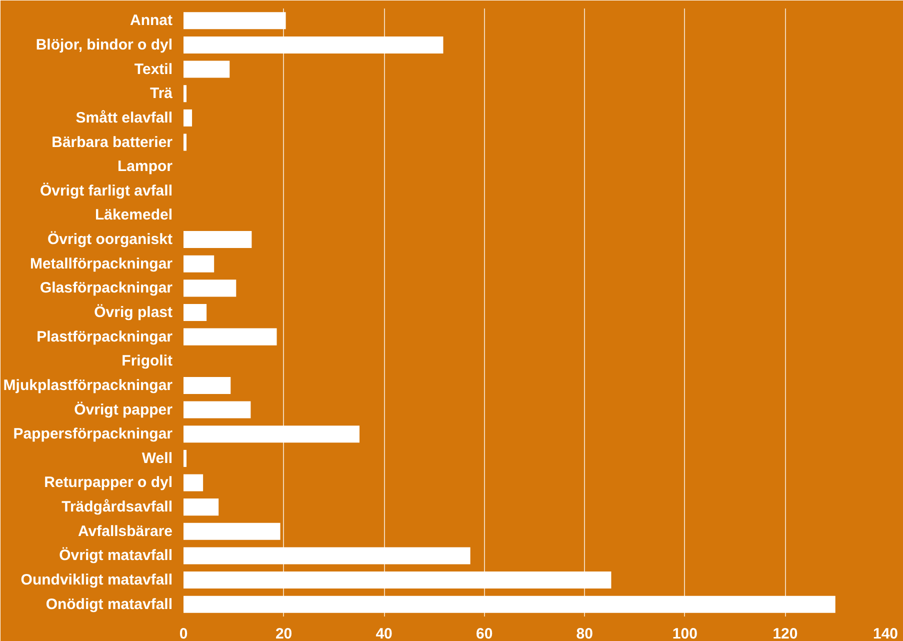 The image size is (903, 641). I want to click on y-tick-label: Pappersförpackningar, so click(93, 434).